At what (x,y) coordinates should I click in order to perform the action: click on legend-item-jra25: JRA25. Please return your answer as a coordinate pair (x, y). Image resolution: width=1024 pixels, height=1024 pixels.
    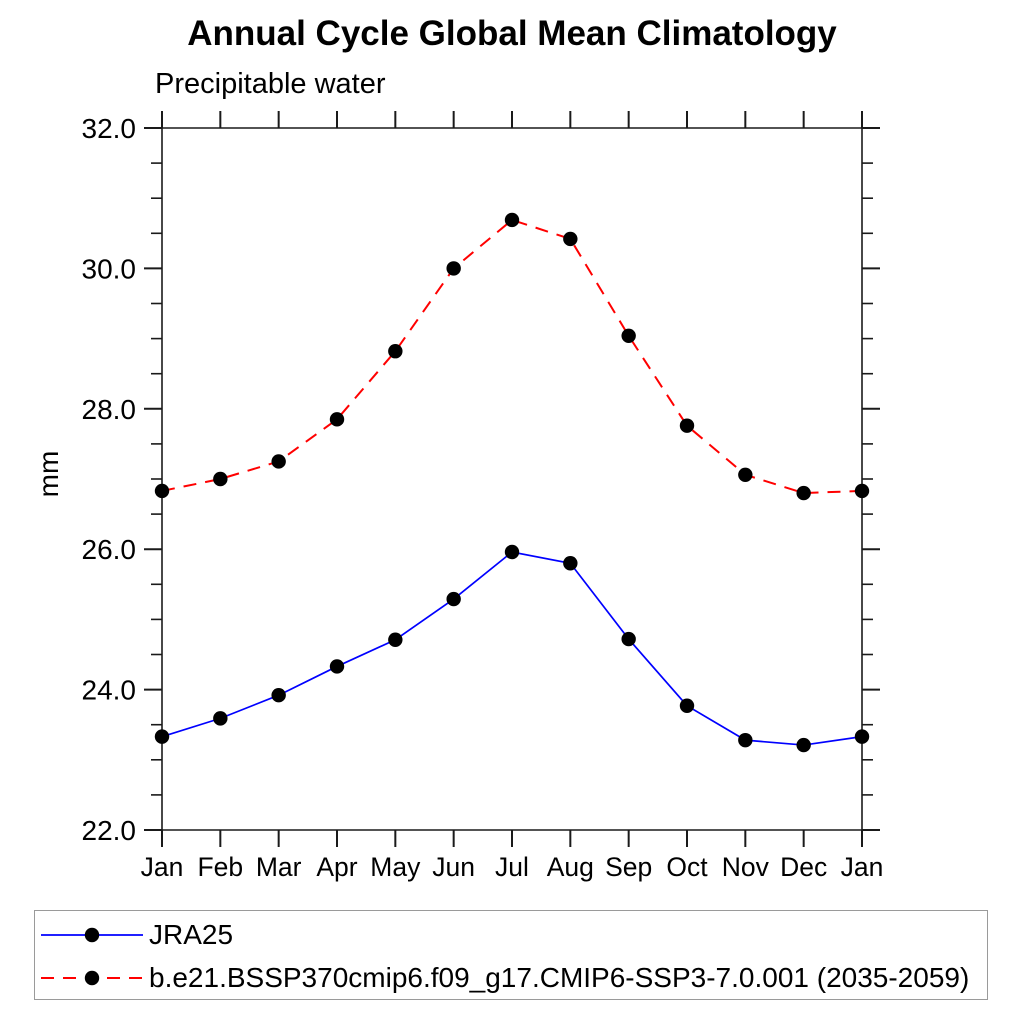
    Looking at the image, I should click on (136, 935).